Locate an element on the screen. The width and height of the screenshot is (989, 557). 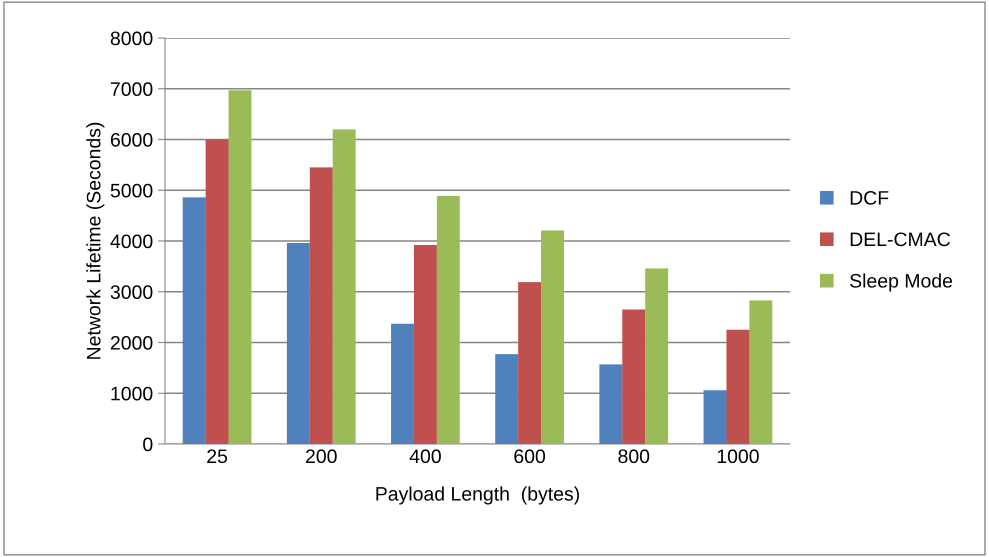
y-tick-label: 7000 is located at coordinates (131, 89).